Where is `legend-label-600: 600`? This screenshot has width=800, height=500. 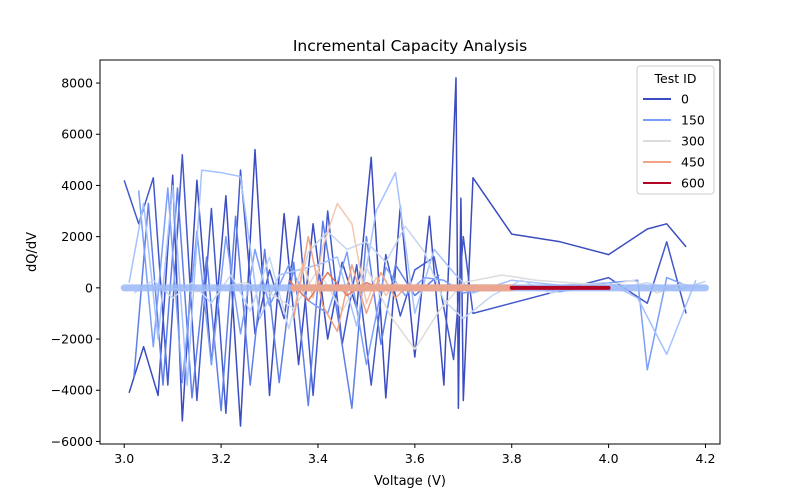 legend-label-600: 600 is located at coordinates (693, 183).